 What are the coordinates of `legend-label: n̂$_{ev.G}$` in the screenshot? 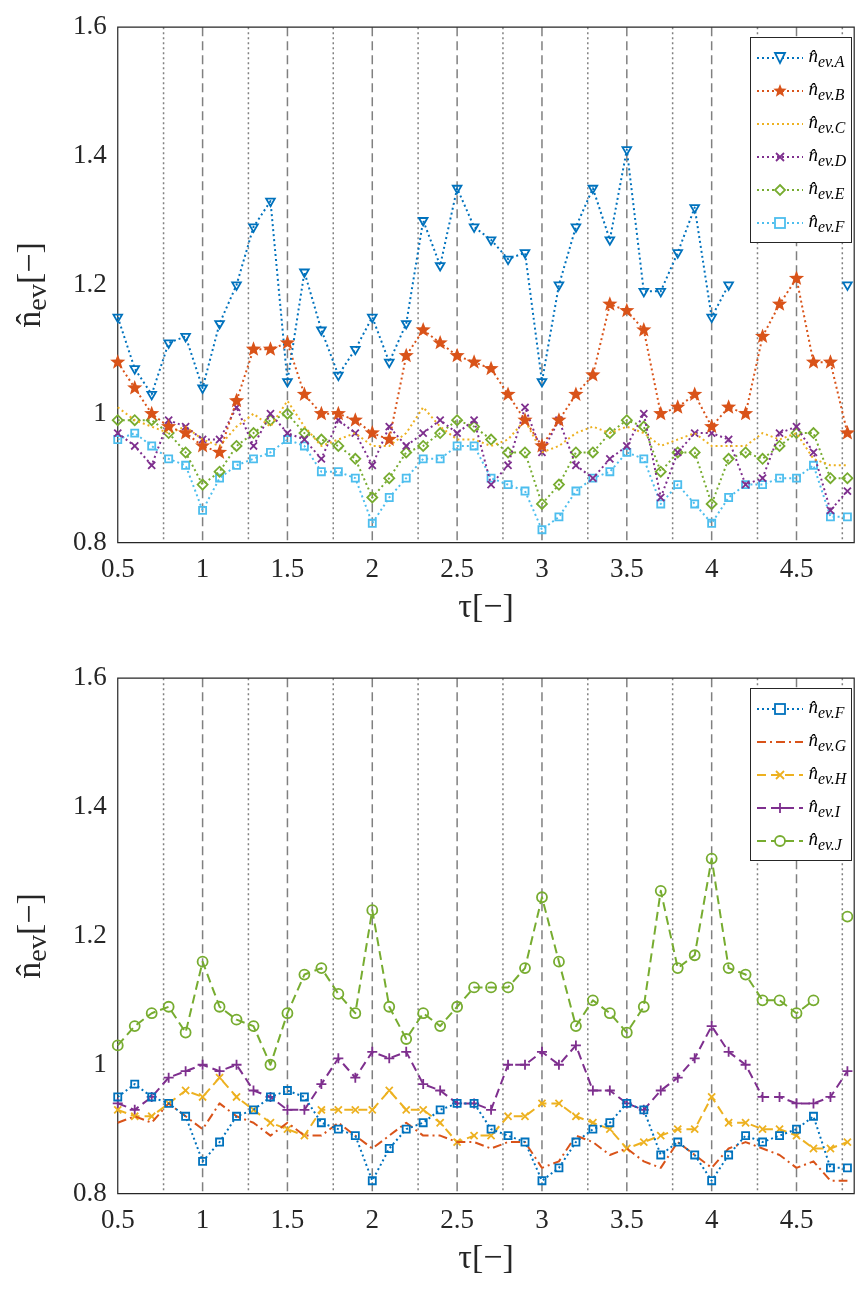 It's located at (827, 741).